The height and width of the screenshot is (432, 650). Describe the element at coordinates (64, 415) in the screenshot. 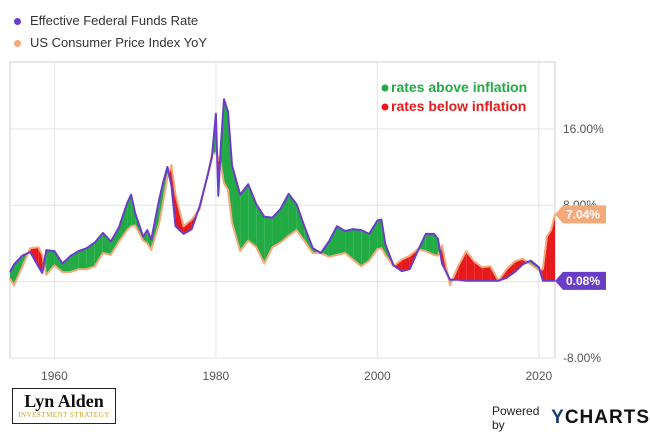

I see `brand-subtitle: INVESTMENT STRATEGY` at that location.